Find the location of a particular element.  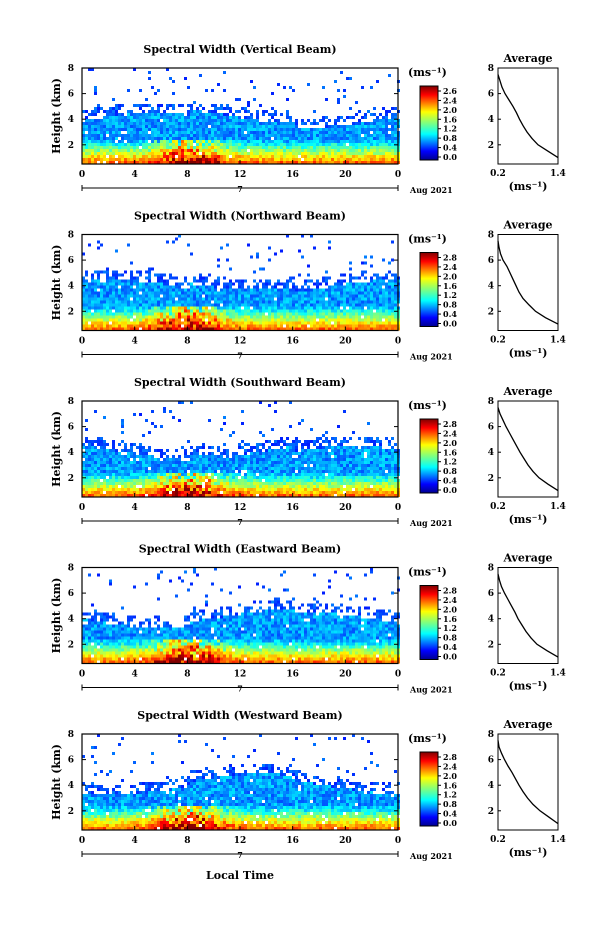

x-tick-label: 4 is located at coordinates (135, 342).